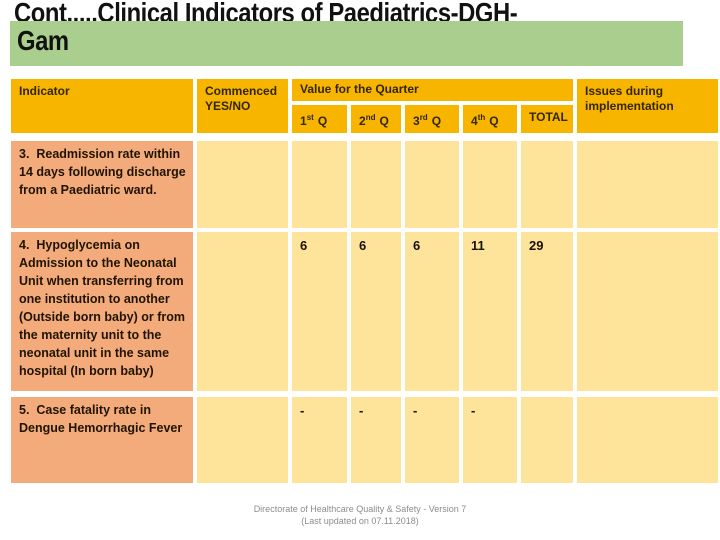  Describe the element at coordinates (43, 40) in the screenshot. I see `page-title-line2: Gam` at that location.